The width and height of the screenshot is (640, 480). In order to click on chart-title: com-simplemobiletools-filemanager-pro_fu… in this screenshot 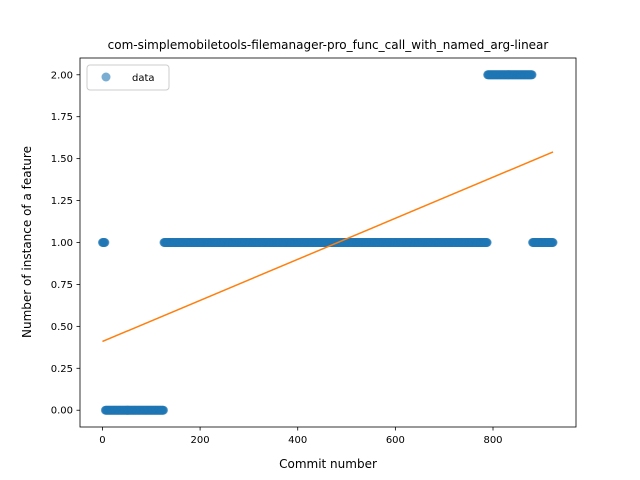, I will do `click(328, 45)`.